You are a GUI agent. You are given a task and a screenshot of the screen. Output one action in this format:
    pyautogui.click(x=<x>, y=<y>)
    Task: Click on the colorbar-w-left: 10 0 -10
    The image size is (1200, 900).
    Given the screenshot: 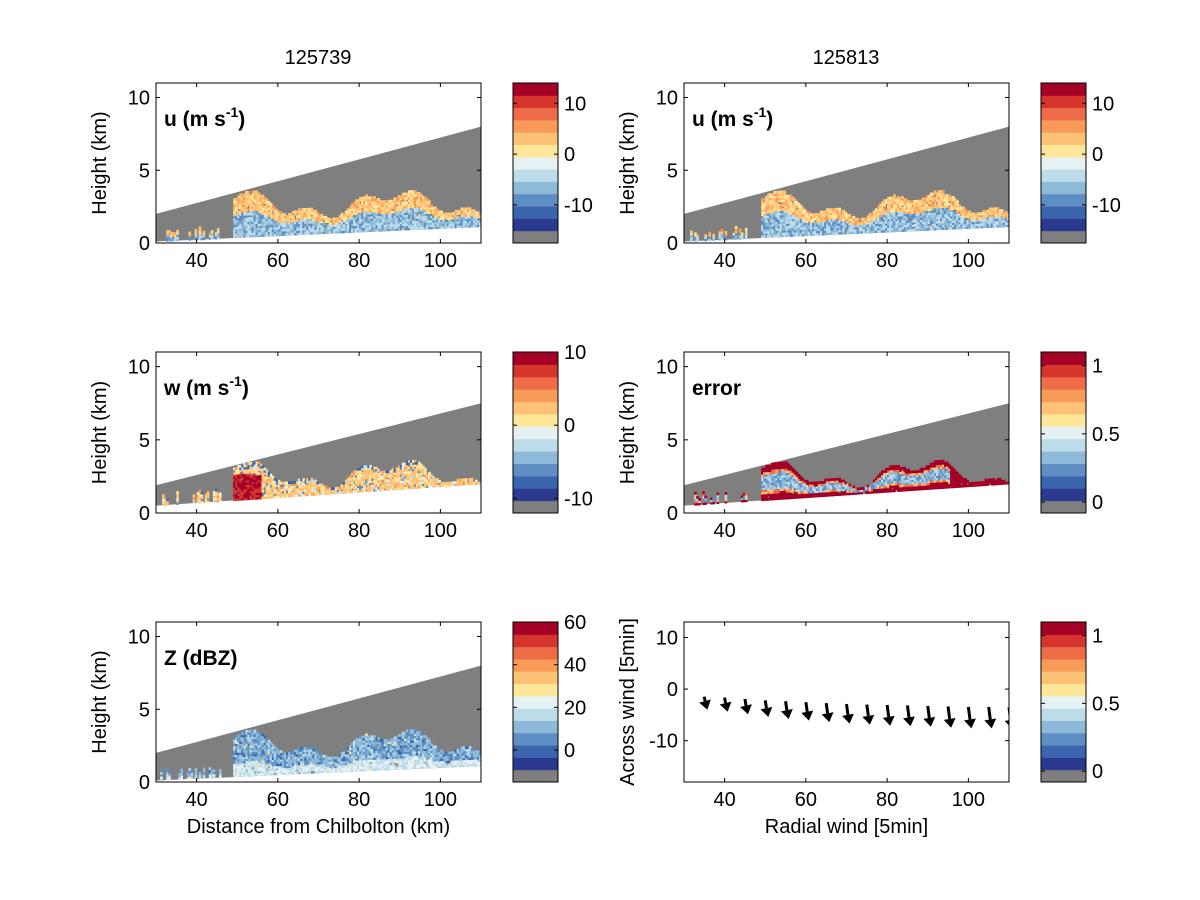 What is the action you would take?
    pyautogui.click(x=552, y=428)
    